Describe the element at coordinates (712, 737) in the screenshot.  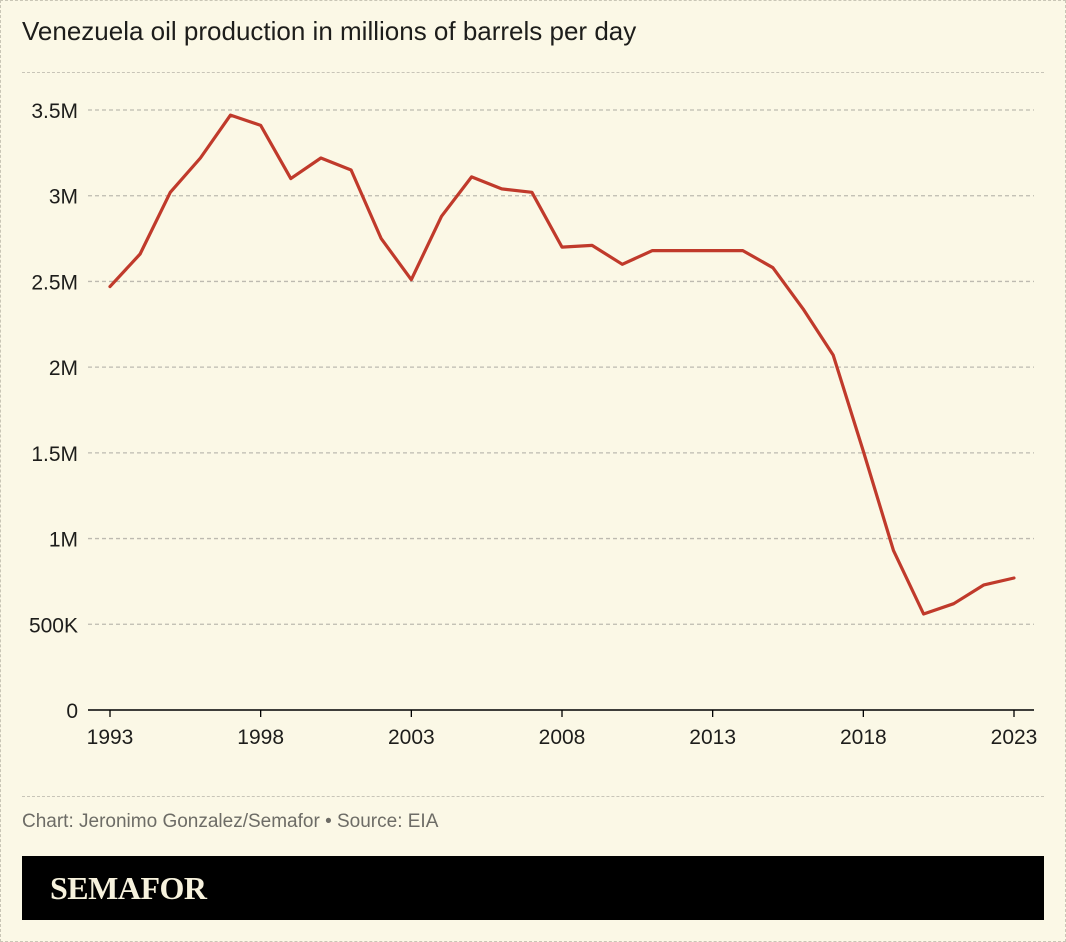
I see `x-tick-label: 2013` at that location.